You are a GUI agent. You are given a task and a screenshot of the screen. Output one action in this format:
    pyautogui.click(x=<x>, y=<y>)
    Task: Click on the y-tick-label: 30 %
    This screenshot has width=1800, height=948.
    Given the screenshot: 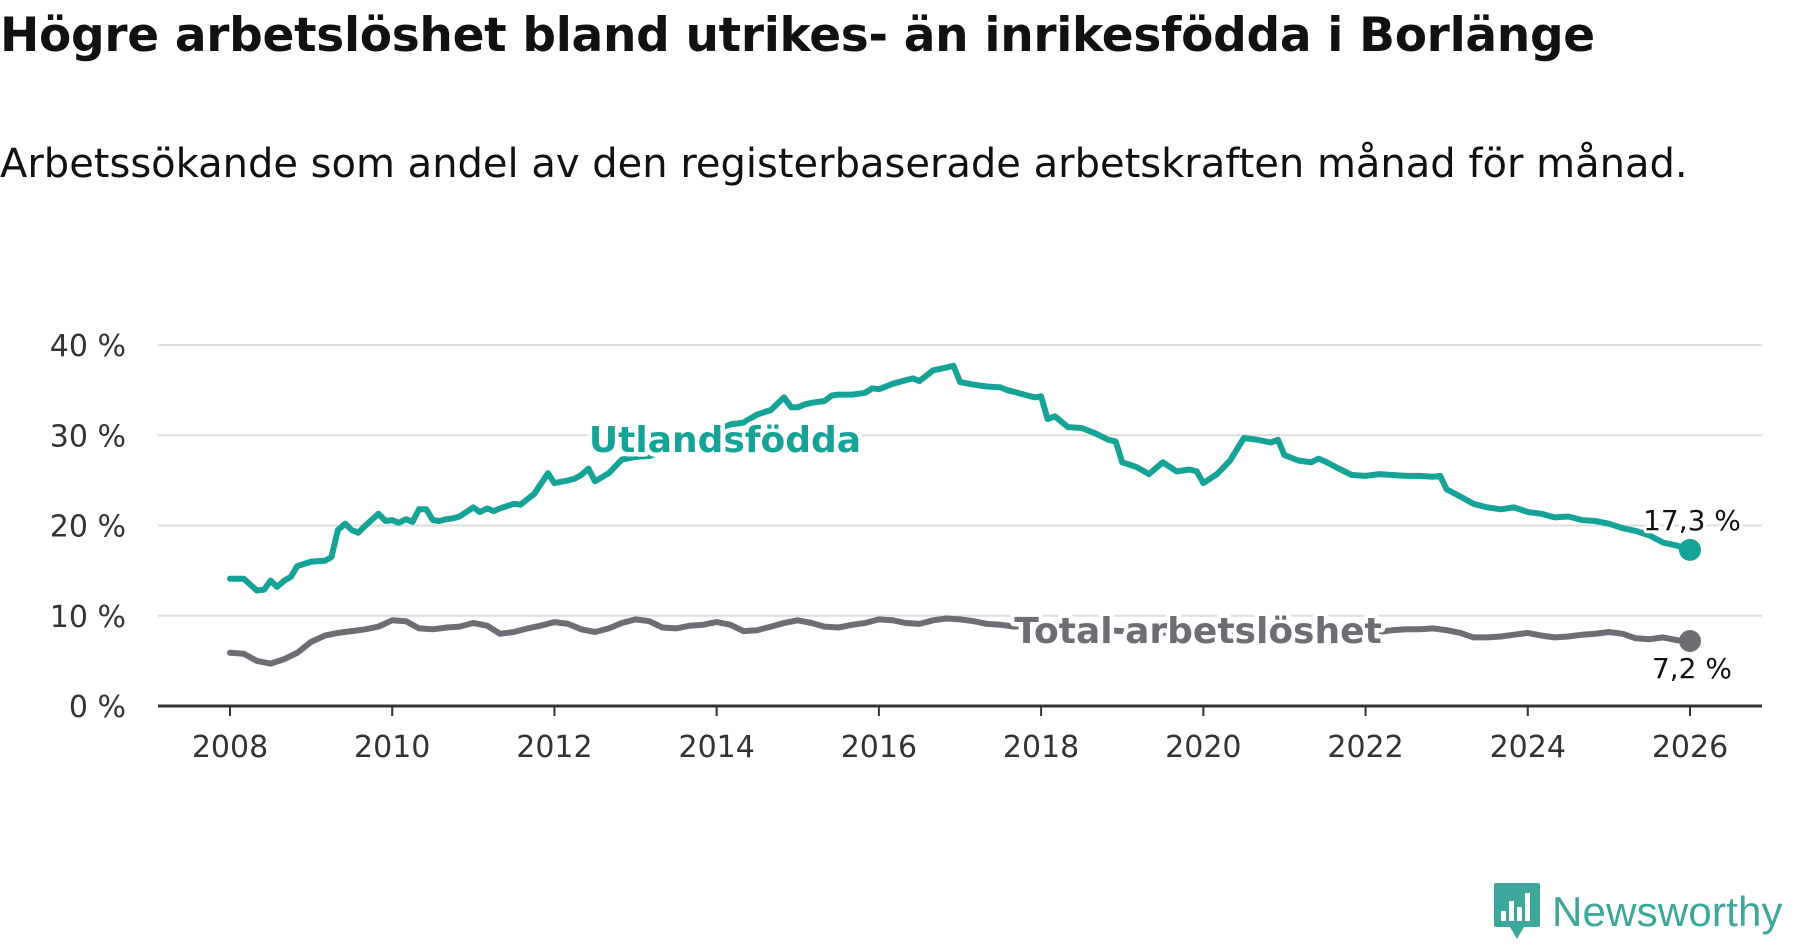 What is the action you would take?
    pyautogui.click(x=88, y=436)
    